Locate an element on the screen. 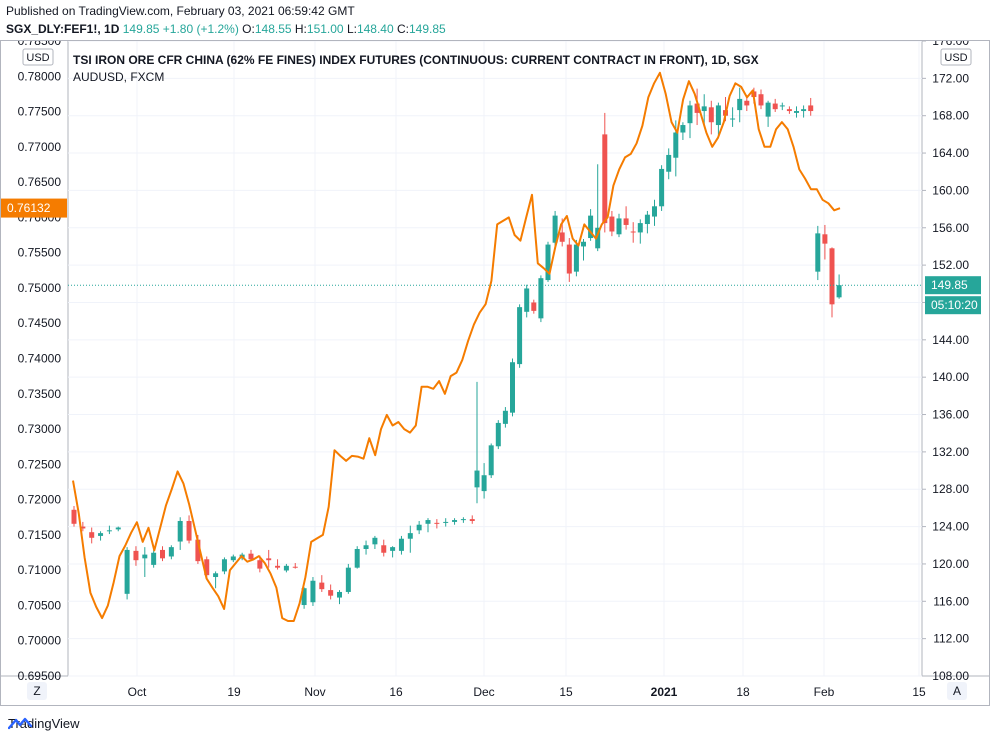  right-axis-tick-label: 112.00 is located at coordinates (951, 639).